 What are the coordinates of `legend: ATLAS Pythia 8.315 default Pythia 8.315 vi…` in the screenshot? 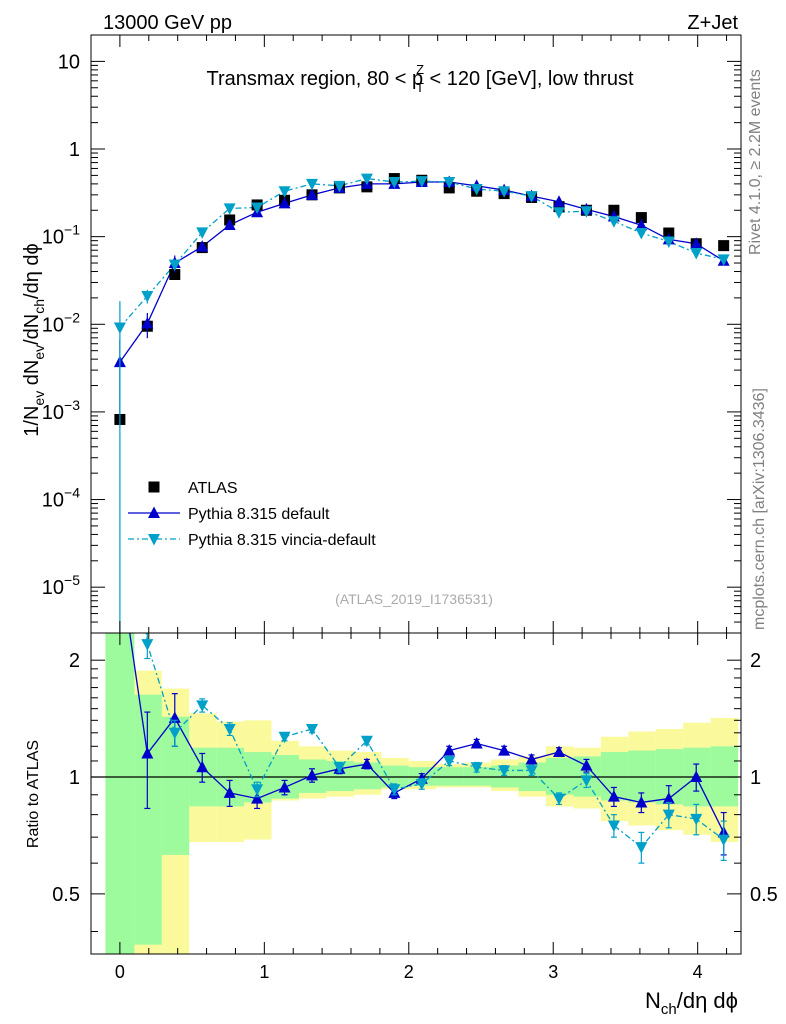 It's located at (252, 514).